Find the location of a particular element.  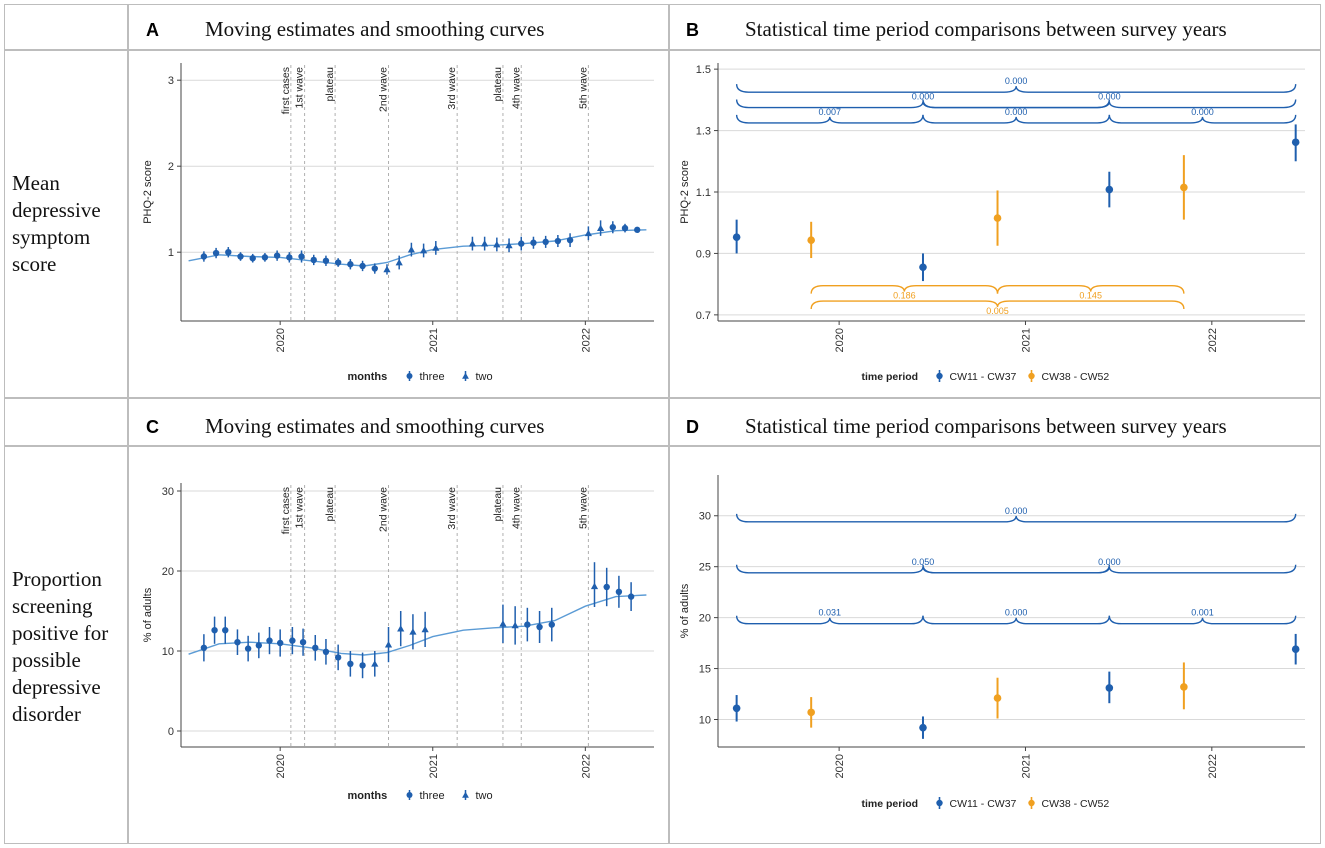

panel-letter-d: D is located at coordinates (692, 427).